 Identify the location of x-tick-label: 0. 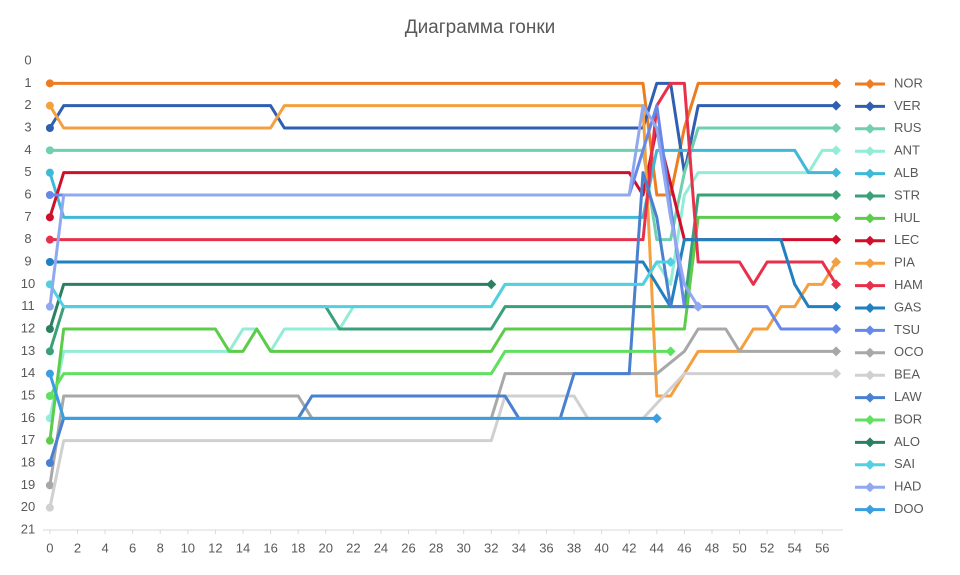
(49, 547).